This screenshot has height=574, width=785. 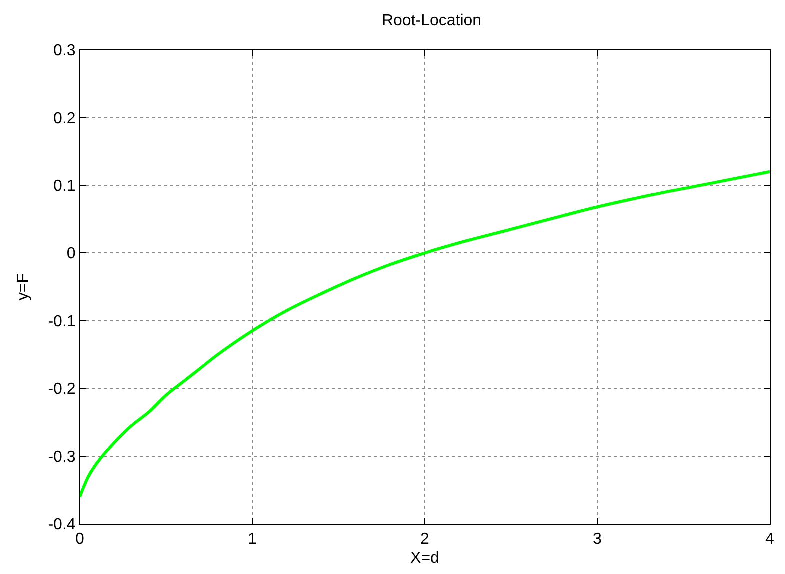 I want to click on y-tick-label: -0.2, so click(x=62, y=389).